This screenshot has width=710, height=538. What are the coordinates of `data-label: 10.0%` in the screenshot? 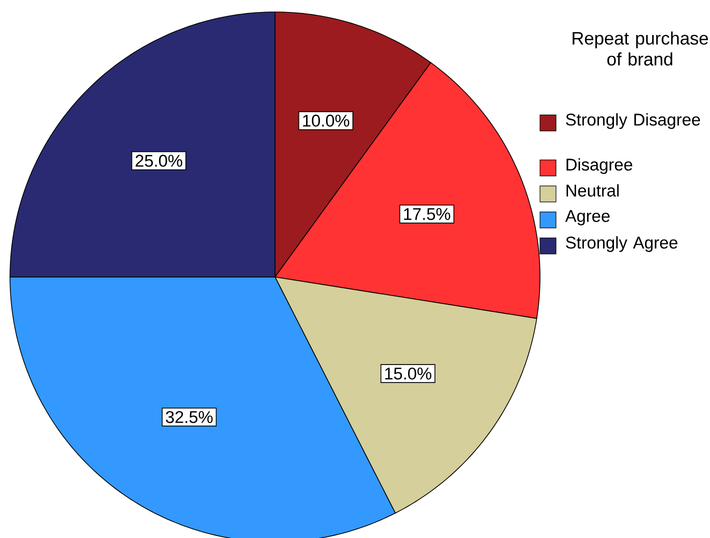 It's located at (326, 120).